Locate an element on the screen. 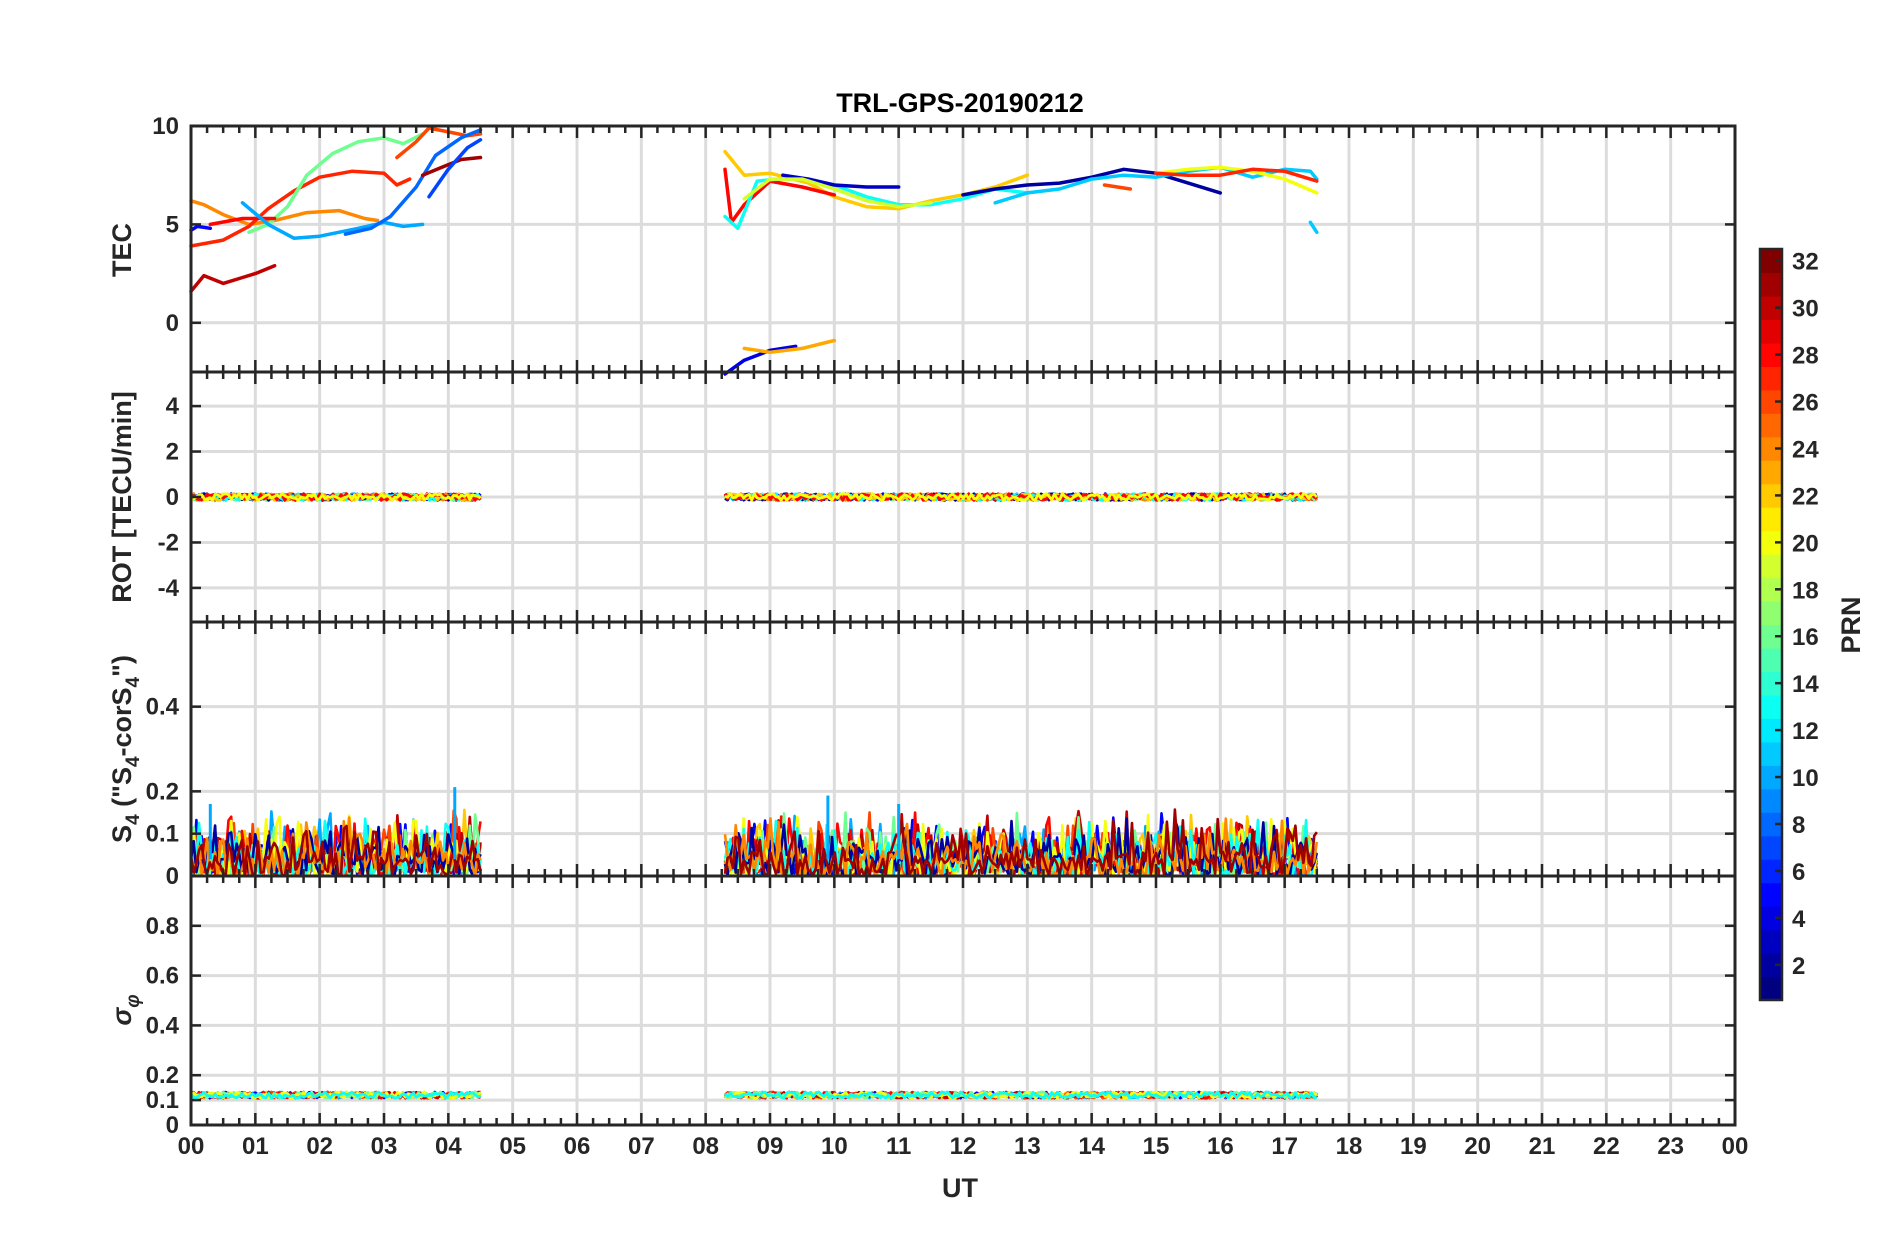  colorbar-tick-label: 12 is located at coordinates (1805, 731).